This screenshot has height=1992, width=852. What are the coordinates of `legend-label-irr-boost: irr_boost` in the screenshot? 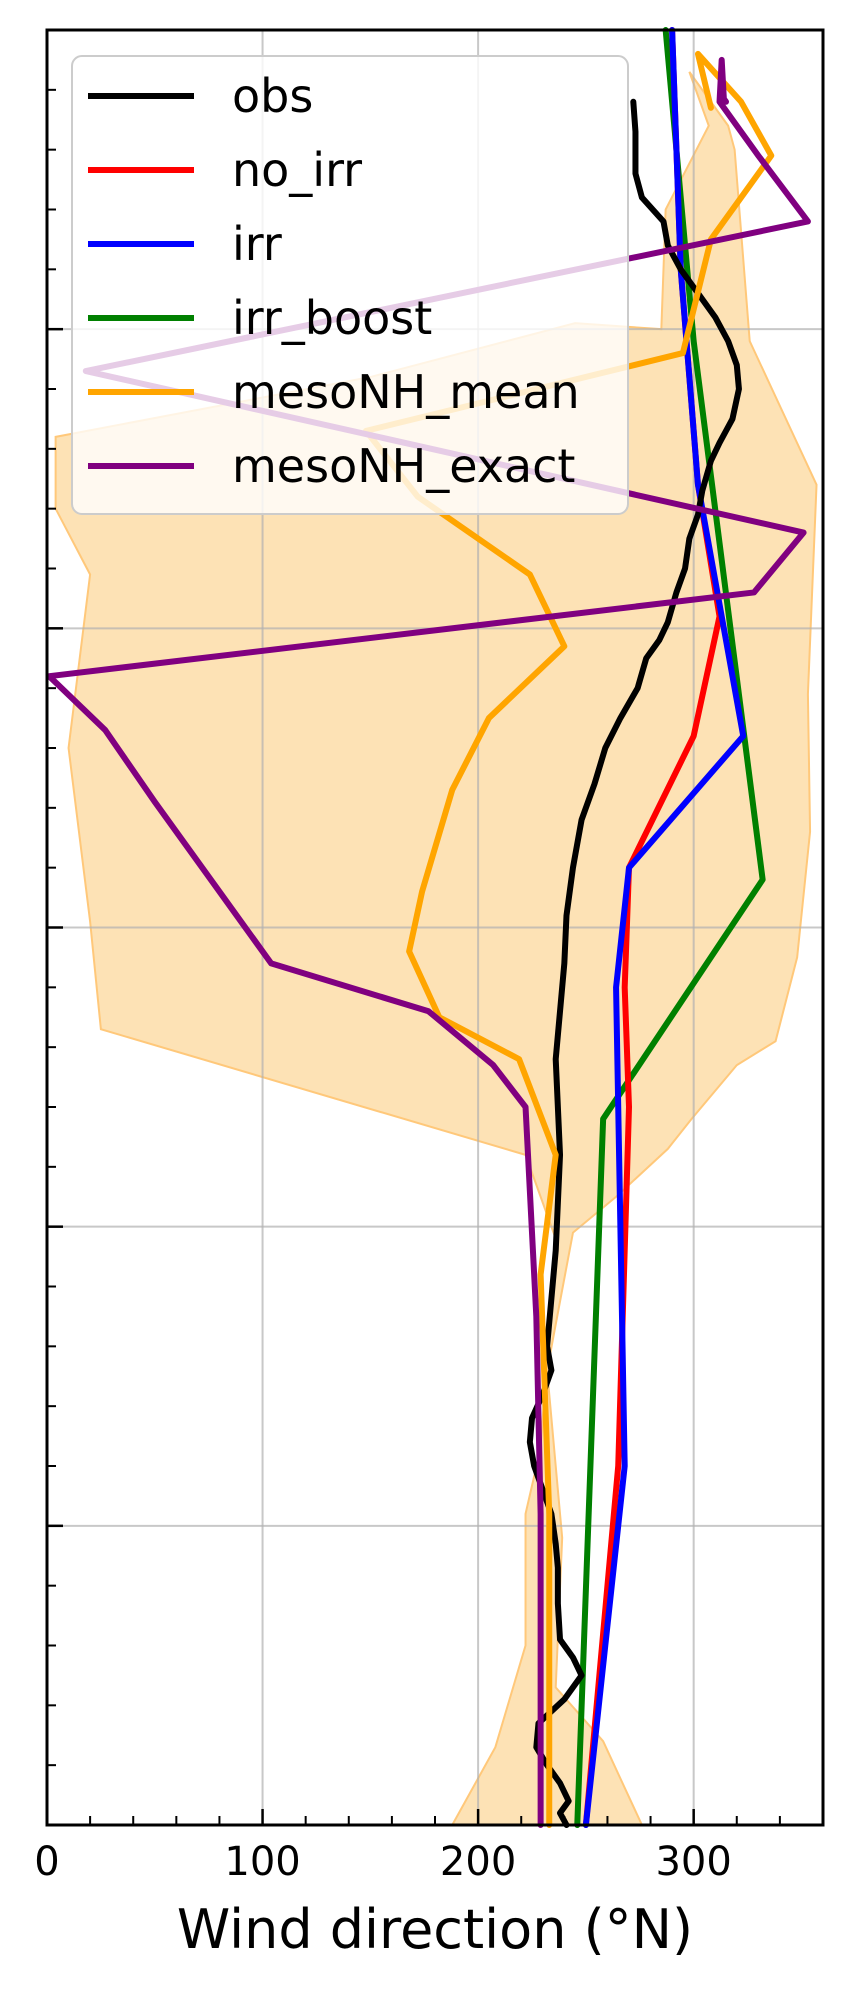 It's located at (332, 318).